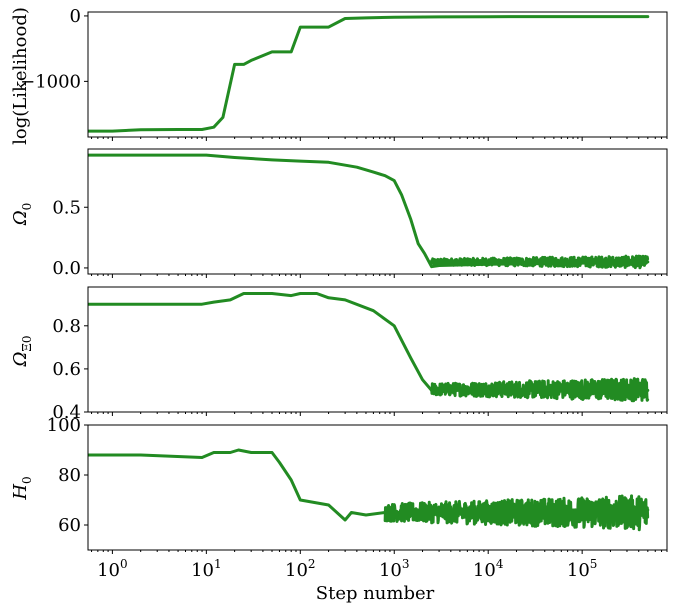  I want to click on panel-3-noise, so click(540, 390).